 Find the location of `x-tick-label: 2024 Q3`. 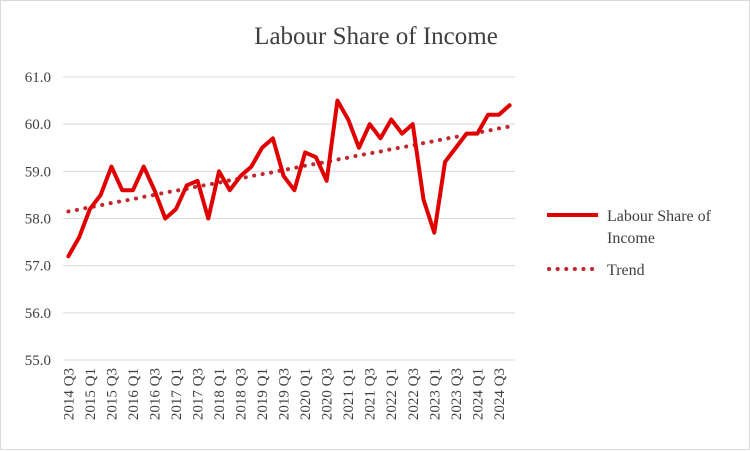

x-tick-label: 2024 Q3 is located at coordinates (500, 394).